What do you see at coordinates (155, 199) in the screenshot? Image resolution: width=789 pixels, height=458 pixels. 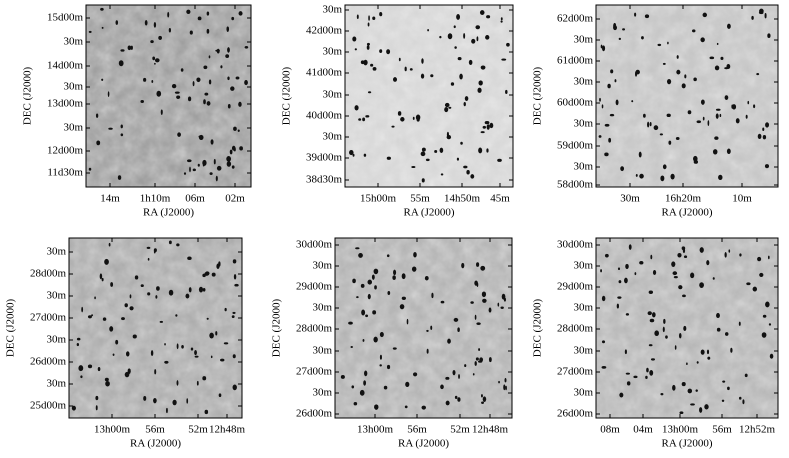 I see `x-tick-label: 1h10m` at bounding box center [155, 199].